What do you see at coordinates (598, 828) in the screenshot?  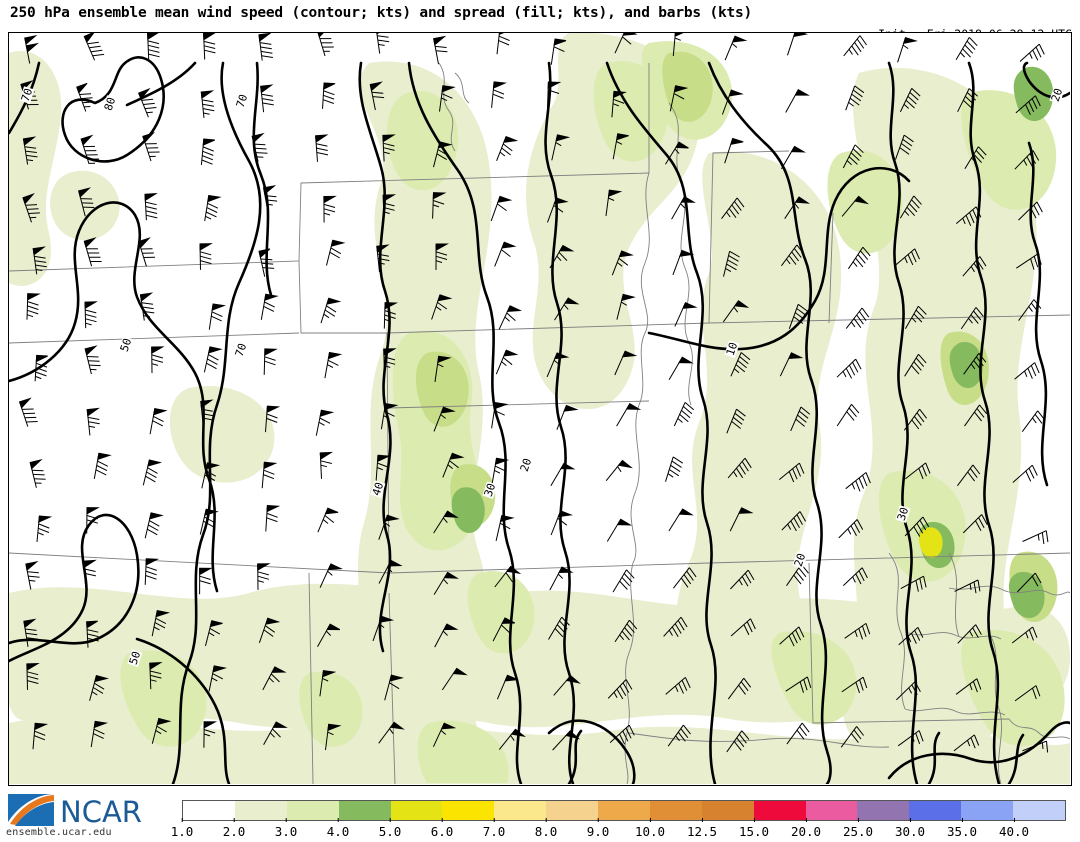 I see `colorbar-tick: 9.0` at bounding box center [598, 828].